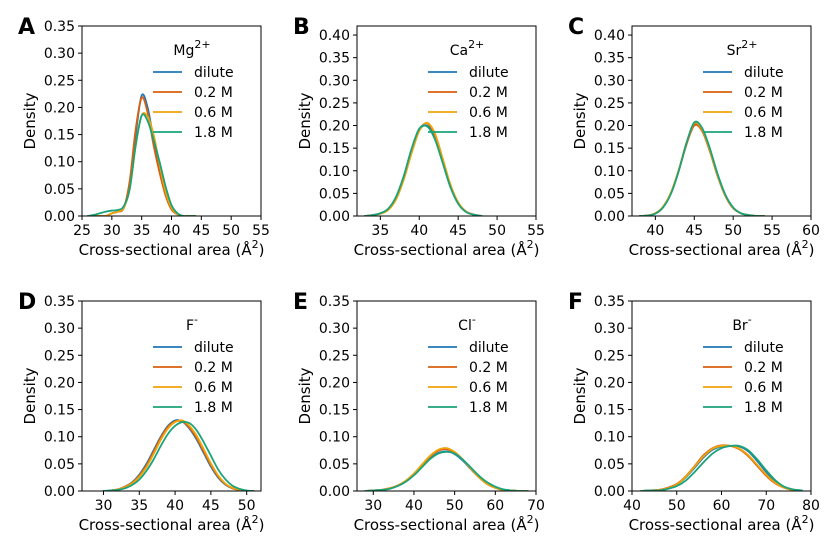 This screenshot has width=830, height=555. I want to click on x-tick-label: 80, so click(811, 506).